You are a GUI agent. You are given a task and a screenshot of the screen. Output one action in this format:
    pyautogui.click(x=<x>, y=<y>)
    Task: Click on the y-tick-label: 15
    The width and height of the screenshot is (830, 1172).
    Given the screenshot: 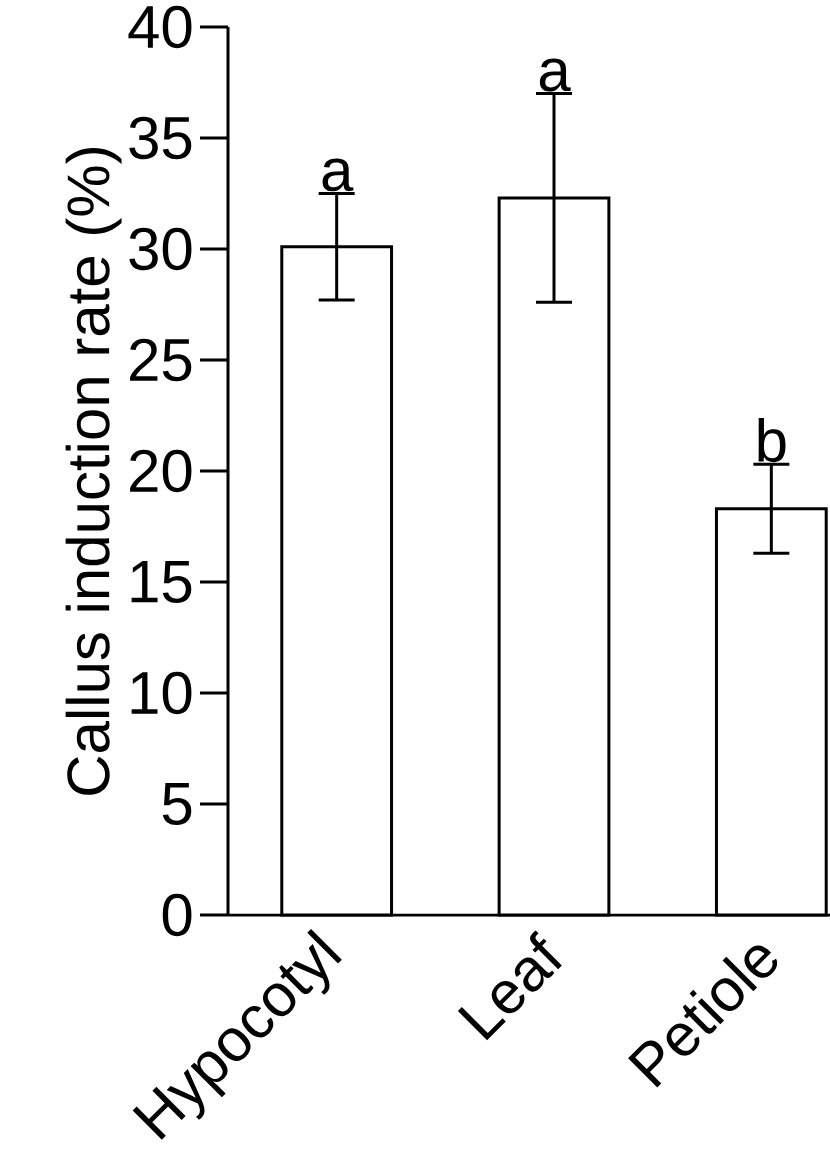 What is the action you would take?
    pyautogui.click(x=161, y=582)
    